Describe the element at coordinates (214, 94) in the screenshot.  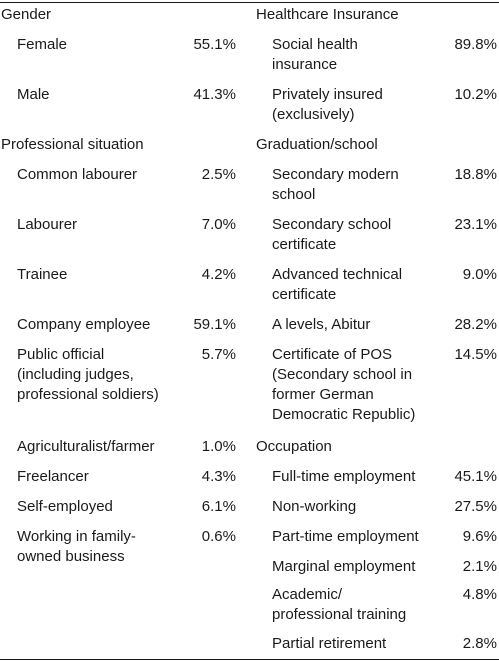
I see `row-value: 41.3%` at that location.